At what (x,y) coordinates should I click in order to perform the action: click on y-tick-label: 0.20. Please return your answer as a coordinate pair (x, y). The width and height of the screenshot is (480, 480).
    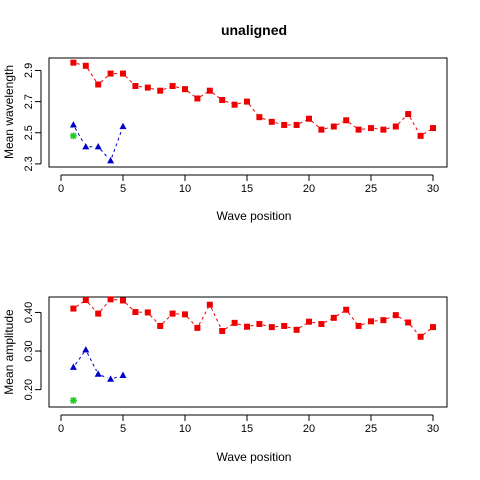
    Looking at the image, I should click on (29, 389).